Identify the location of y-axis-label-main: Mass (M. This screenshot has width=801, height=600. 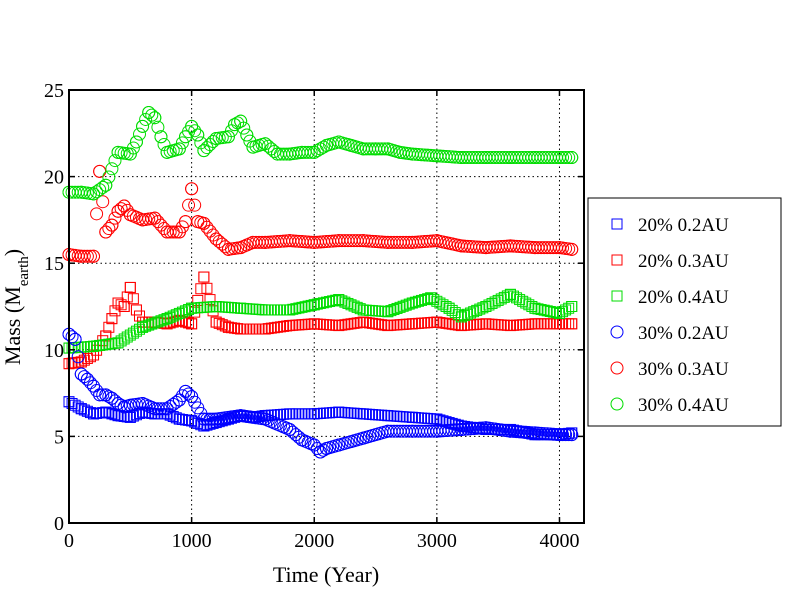
(12, 325).